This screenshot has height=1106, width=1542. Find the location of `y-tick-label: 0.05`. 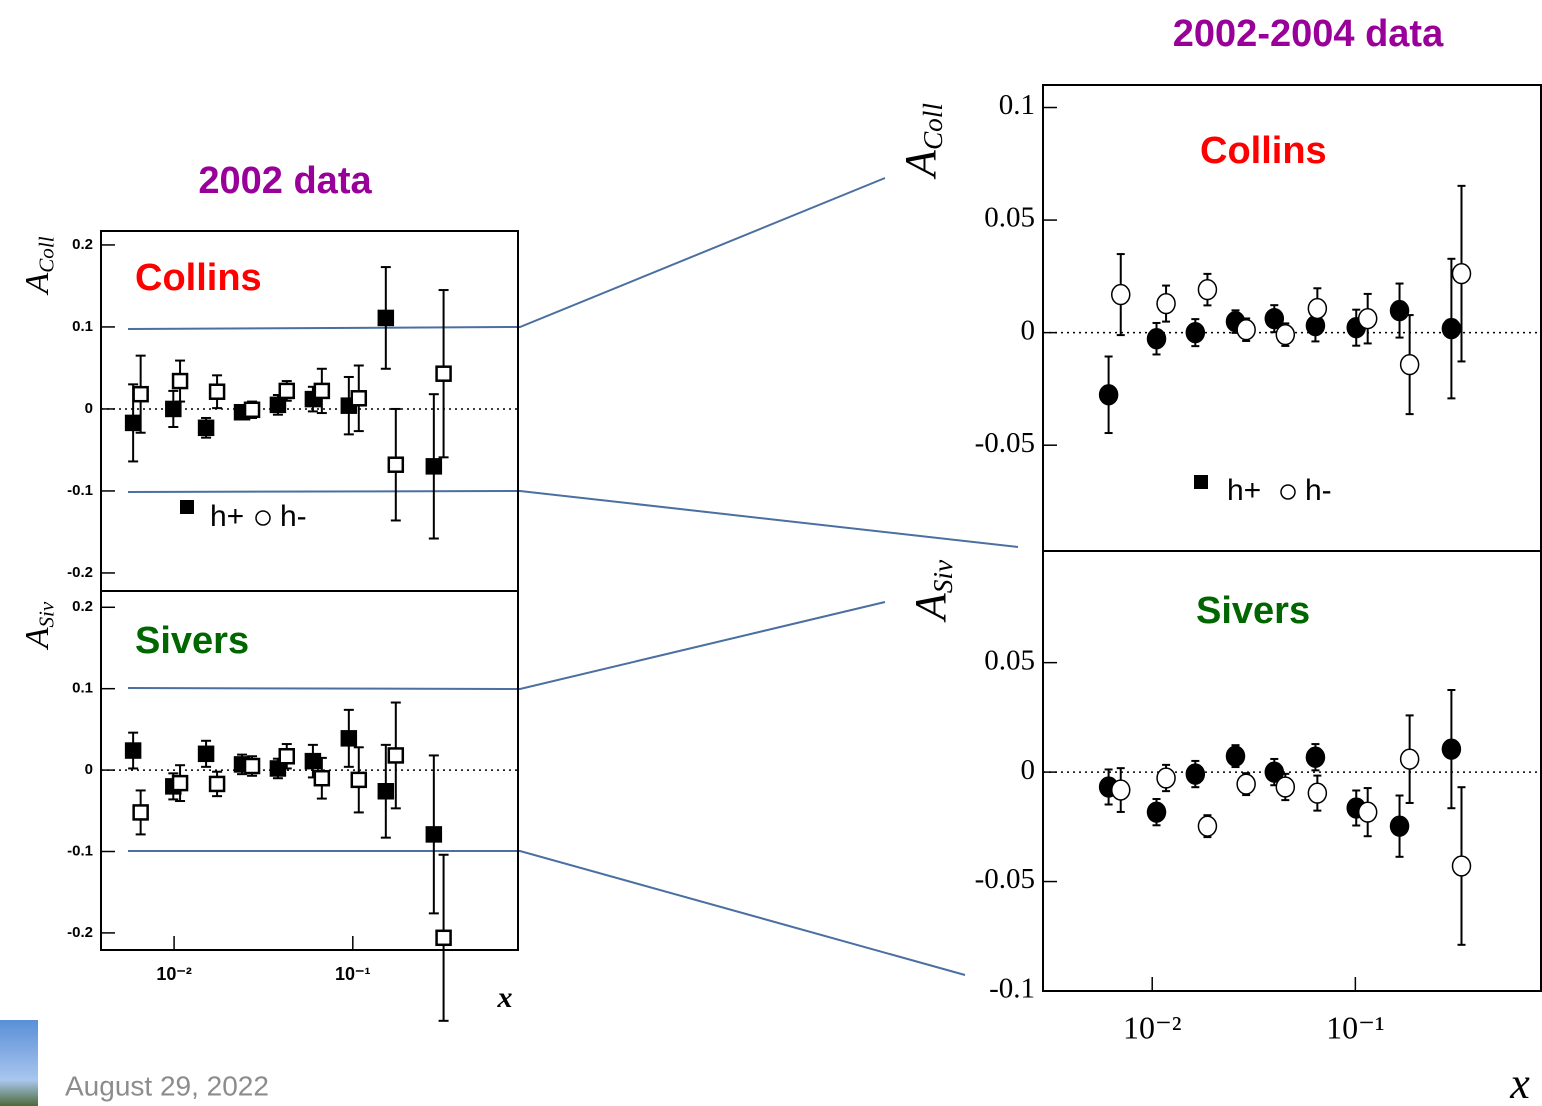

y-tick-label: 0.05 is located at coordinates (1009, 218).